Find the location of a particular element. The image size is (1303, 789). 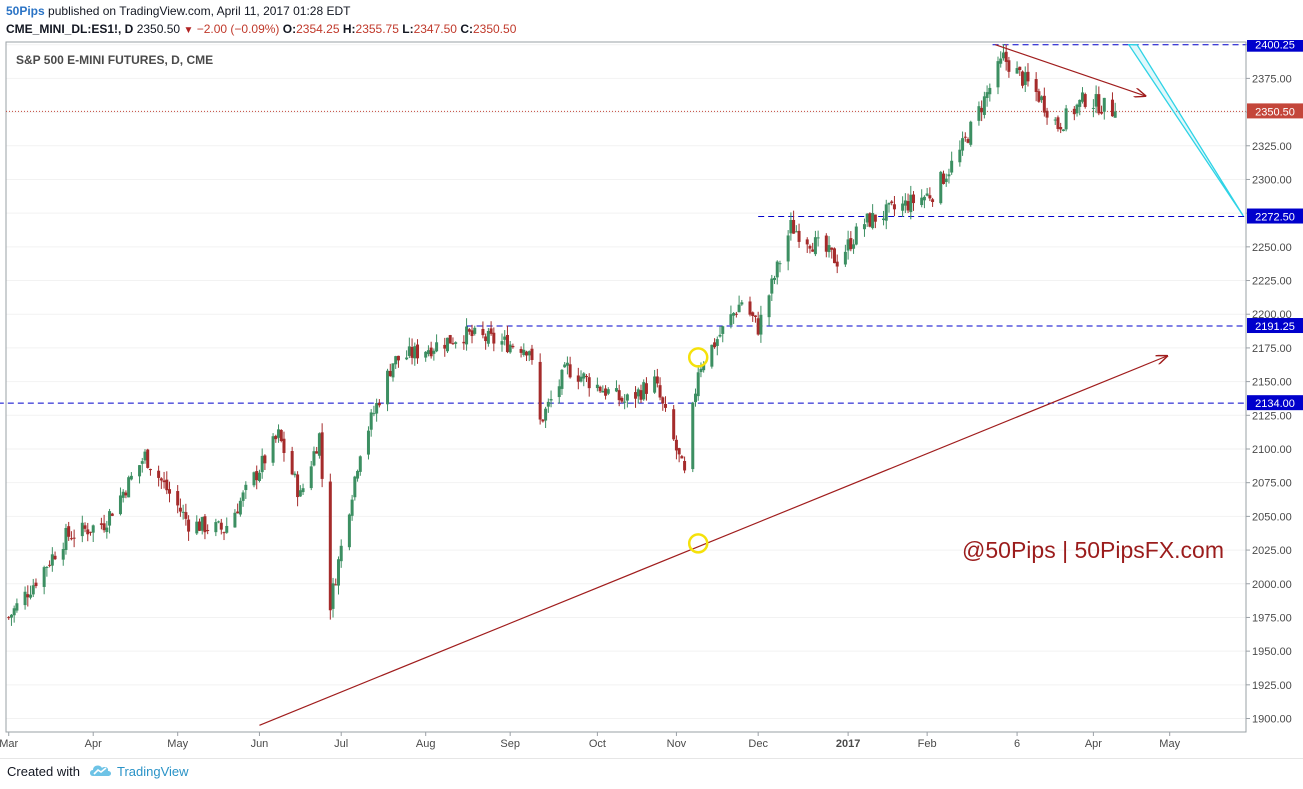

falling-trendline-arrow is located at coordinates (1070, 70).